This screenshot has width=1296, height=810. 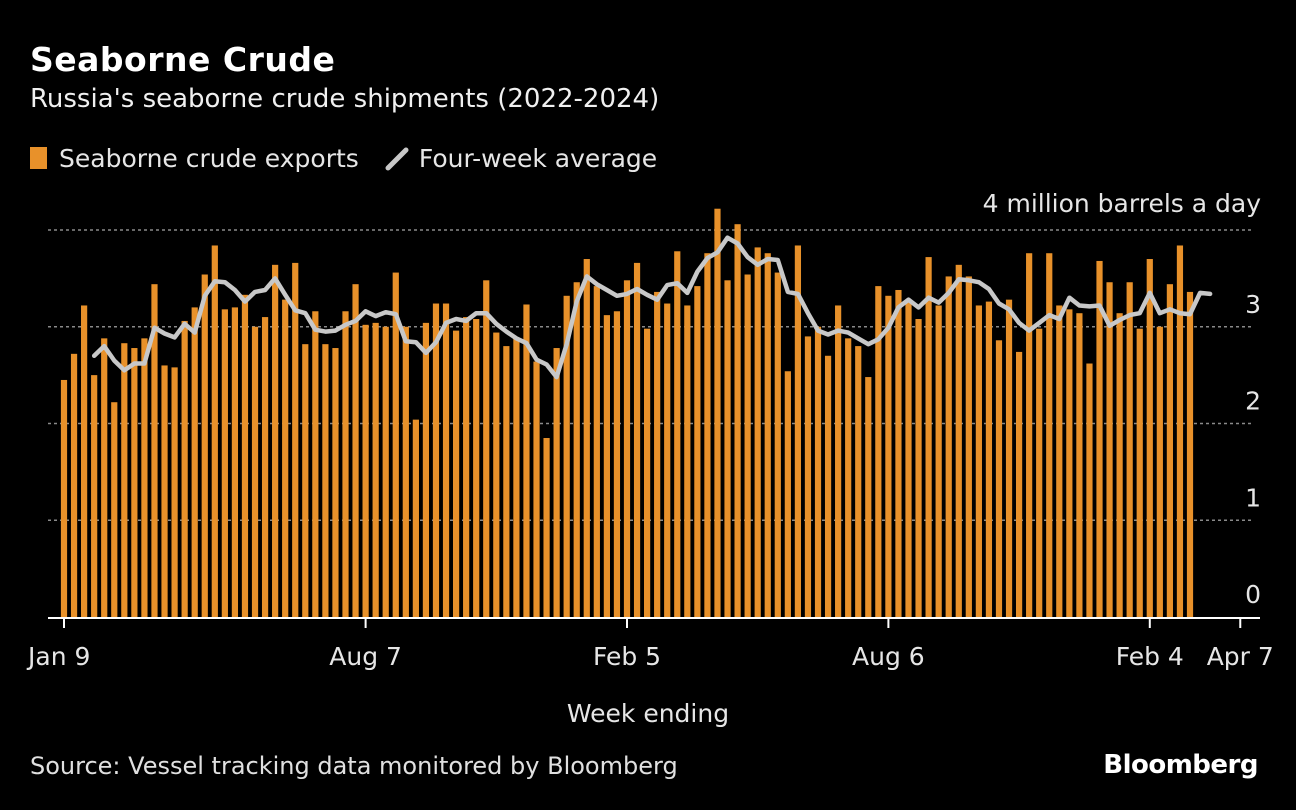 What do you see at coordinates (1240, 656) in the screenshot?
I see `x-tick-label: Apr 7` at bounding box center [1240, 656].